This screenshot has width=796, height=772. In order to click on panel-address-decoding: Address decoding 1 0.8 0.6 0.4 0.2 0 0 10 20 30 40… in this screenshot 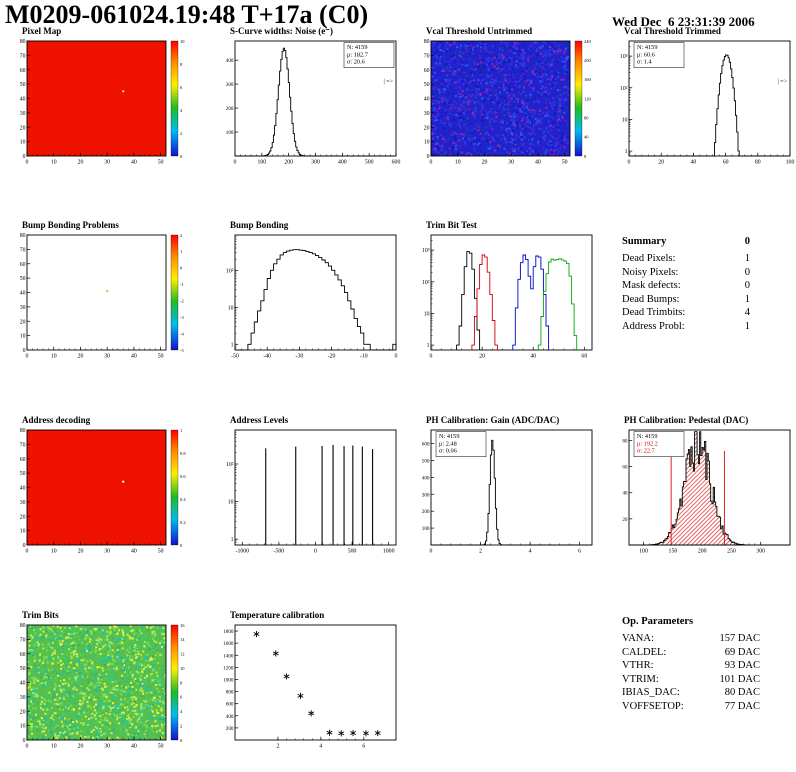, I will do `click(100, 490)`.